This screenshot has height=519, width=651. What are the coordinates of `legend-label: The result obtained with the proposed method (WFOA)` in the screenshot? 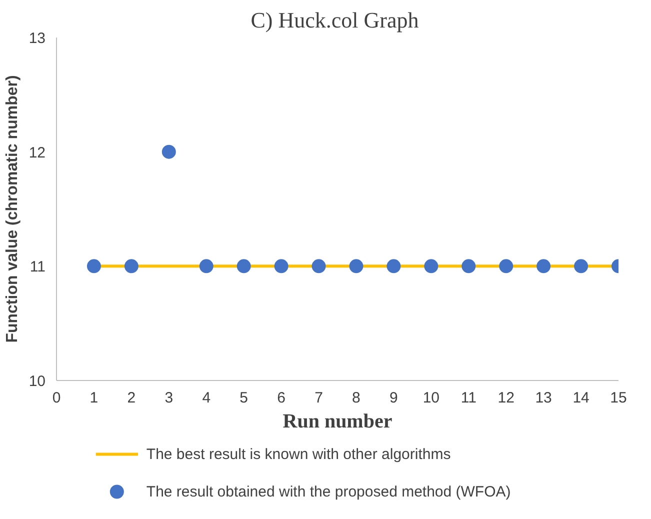 It's located at (328, 491).